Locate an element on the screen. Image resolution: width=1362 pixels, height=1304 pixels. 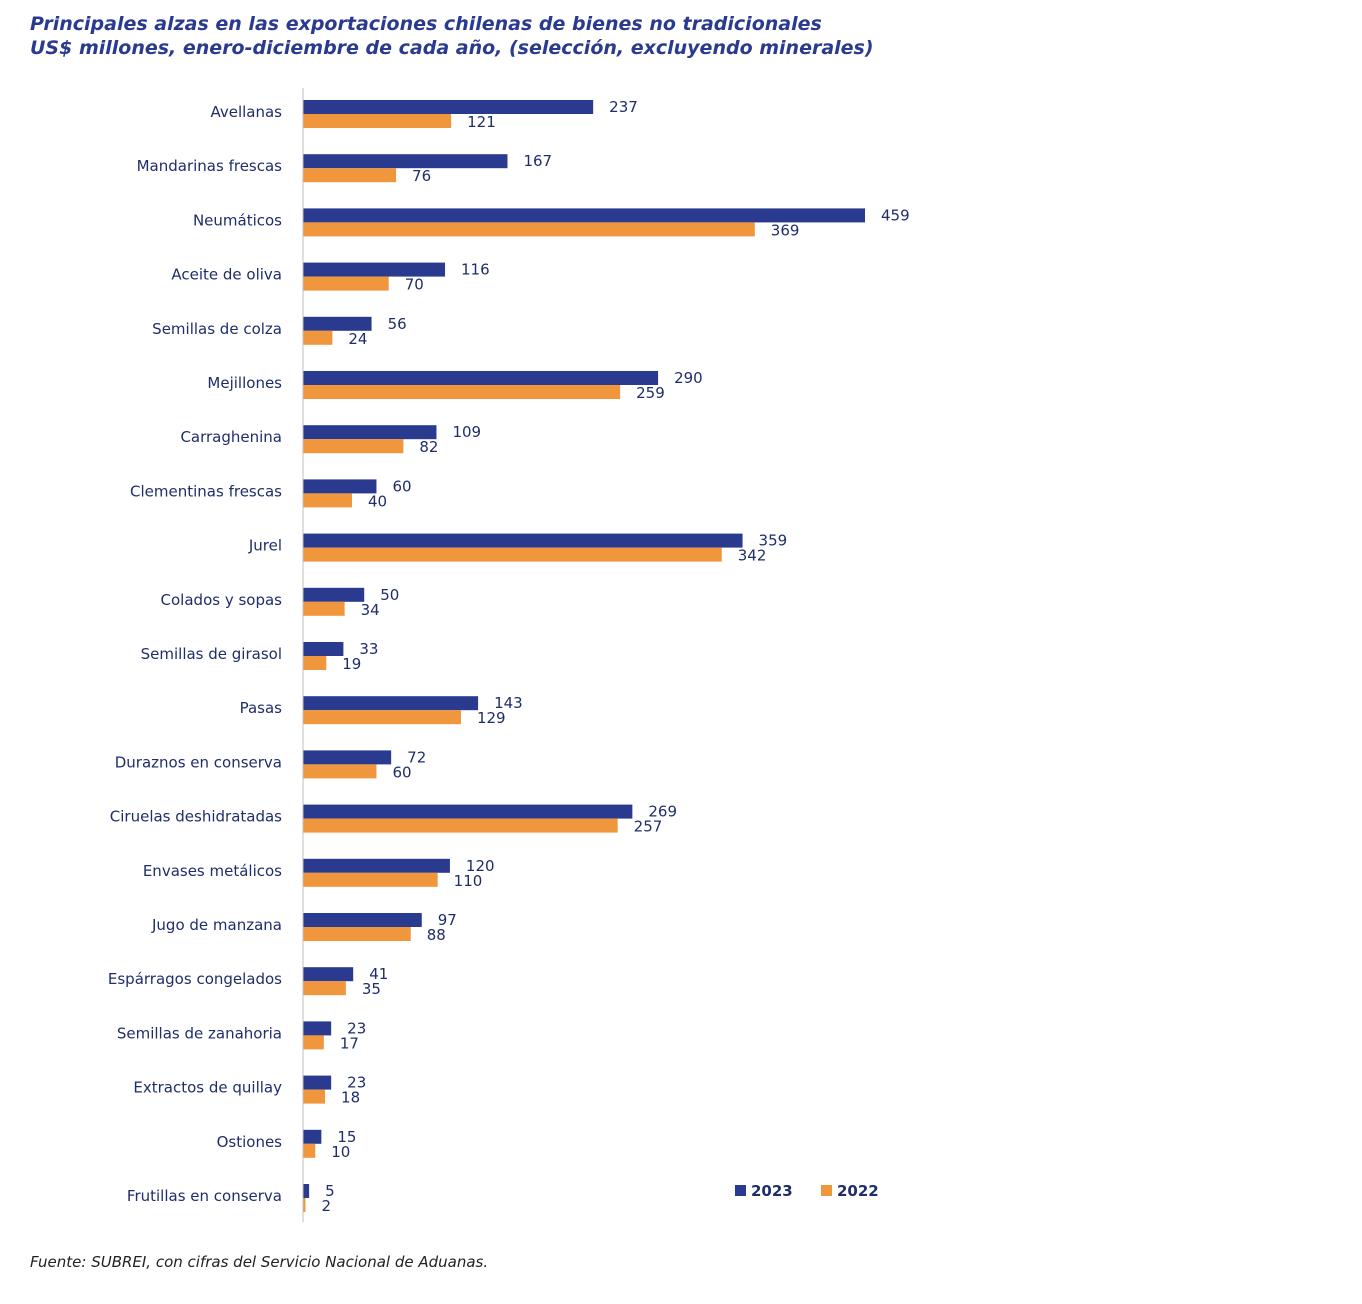
data-label-2022: 40 is located at coordinates (377, 501).